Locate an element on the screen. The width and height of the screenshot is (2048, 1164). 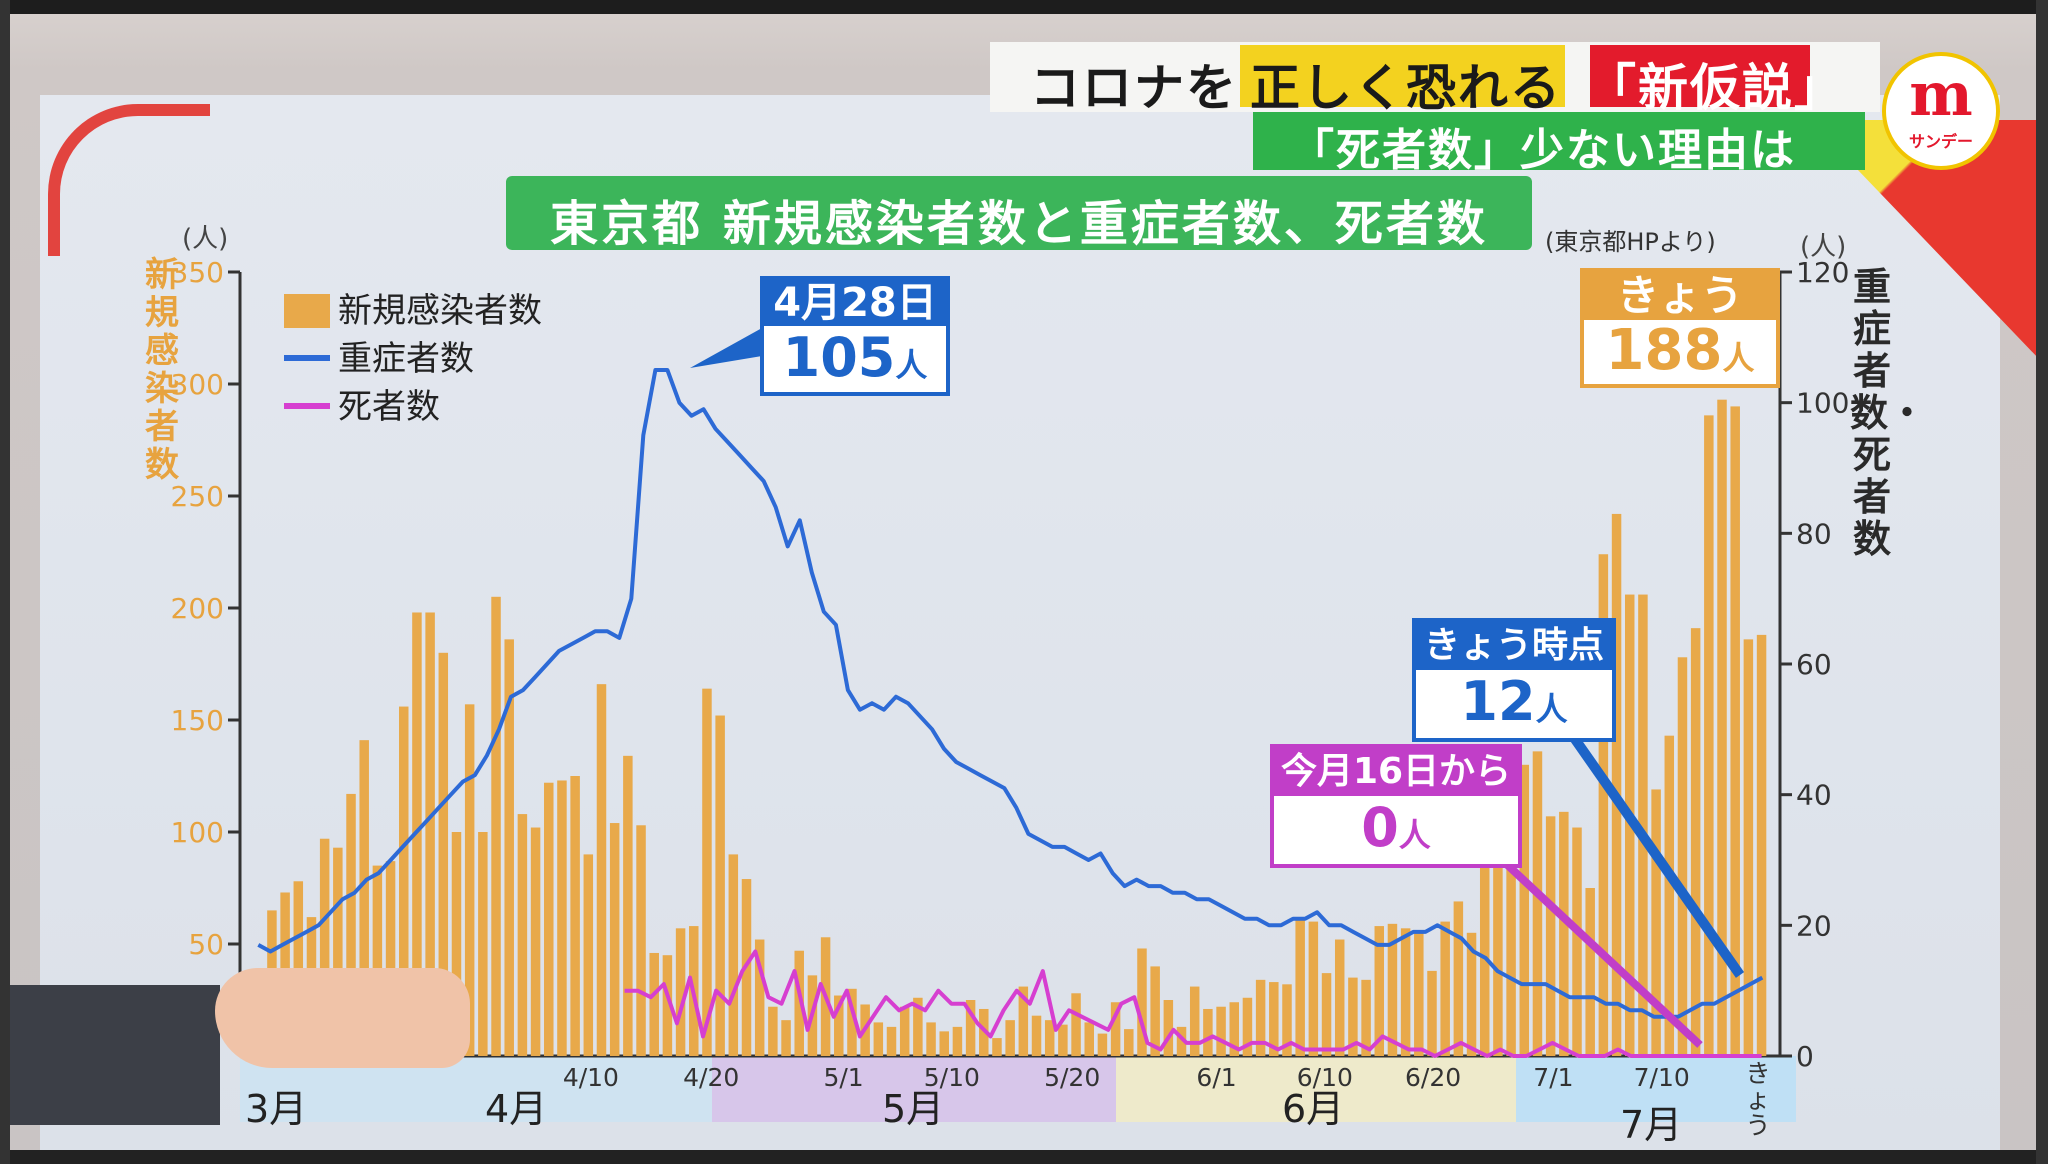
callout-today-severe-unit: 人 is located at coordinates (1551, 709).